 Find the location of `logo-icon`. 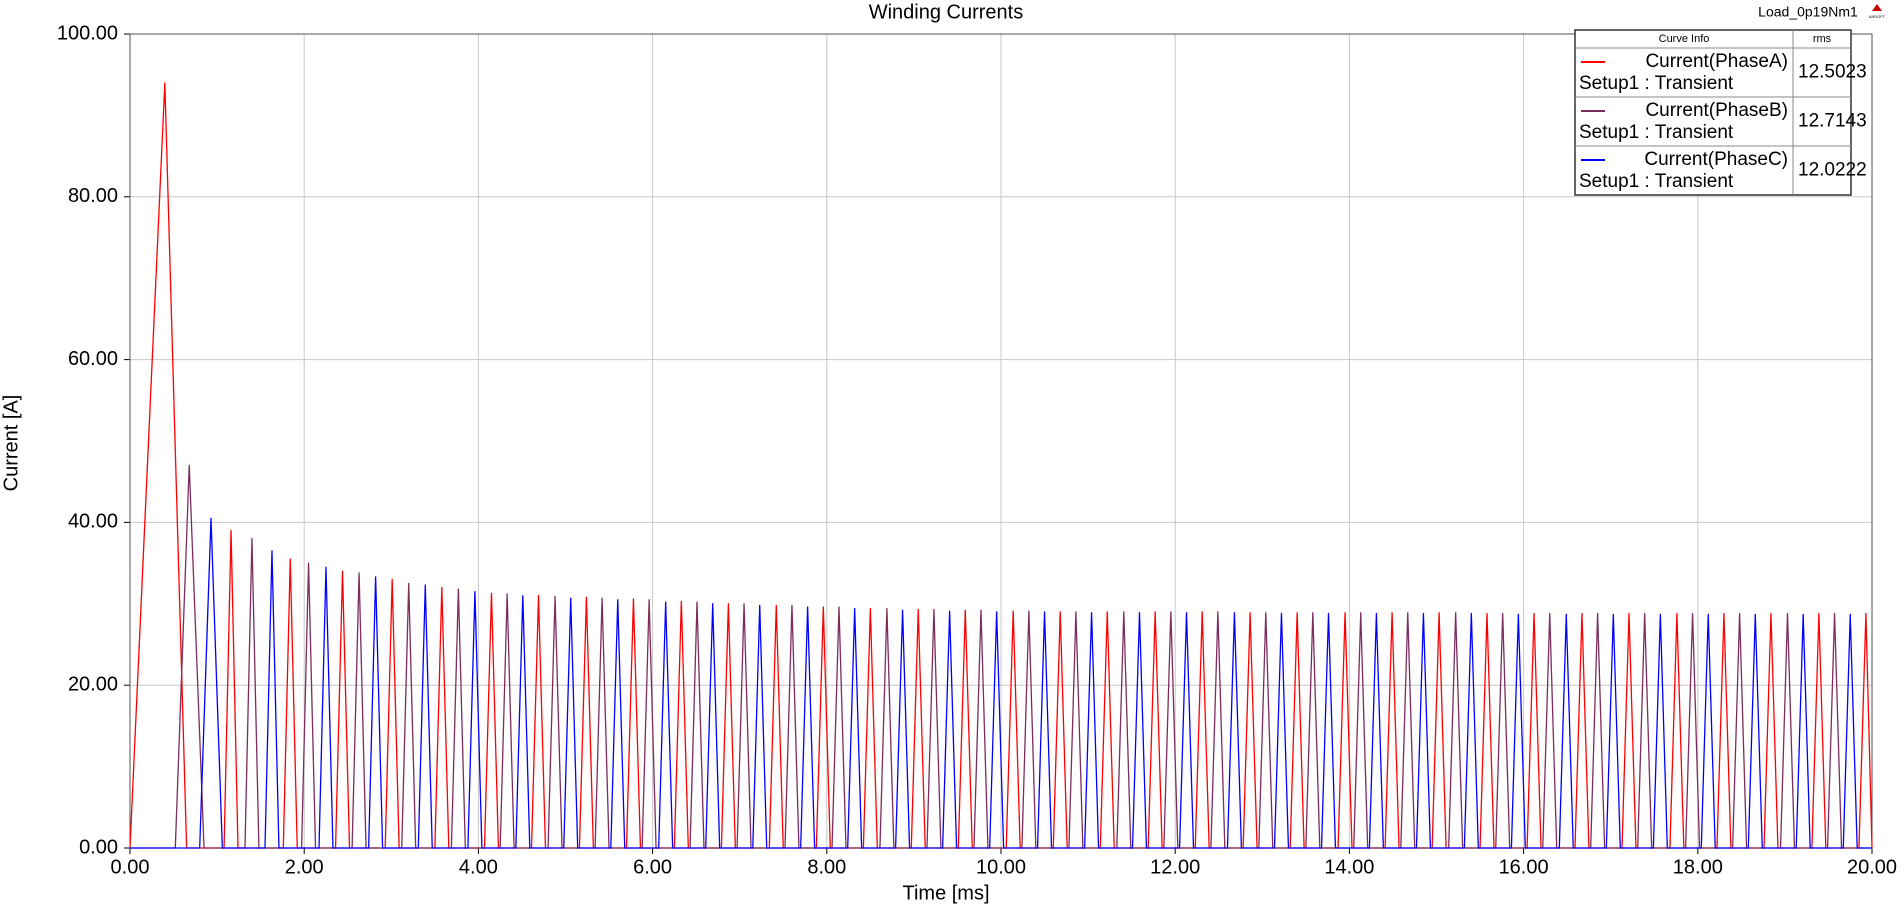

logo-icon is located at coordinates (1877, 7).